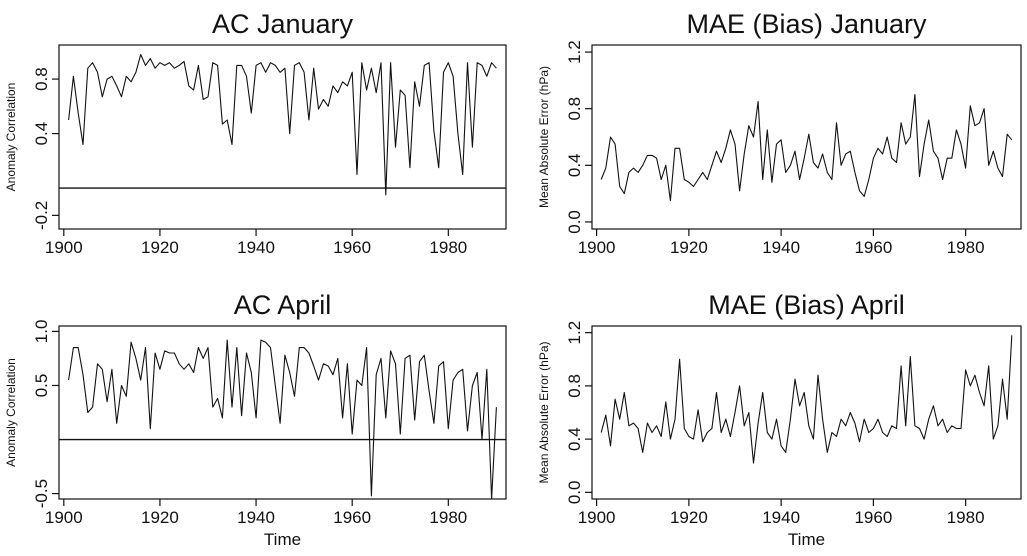 Image resolution: width=1027 pixels, height=556 pixels. I want to click on y-tick-label: 1.0, so click(41, 332).